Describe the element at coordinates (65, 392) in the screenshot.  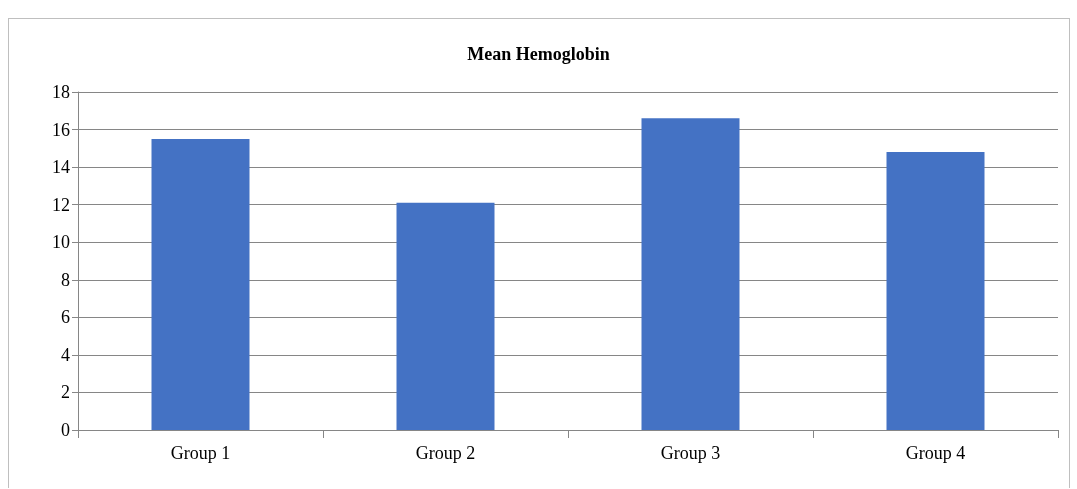
I see `y-tick-label: 2` at that location.